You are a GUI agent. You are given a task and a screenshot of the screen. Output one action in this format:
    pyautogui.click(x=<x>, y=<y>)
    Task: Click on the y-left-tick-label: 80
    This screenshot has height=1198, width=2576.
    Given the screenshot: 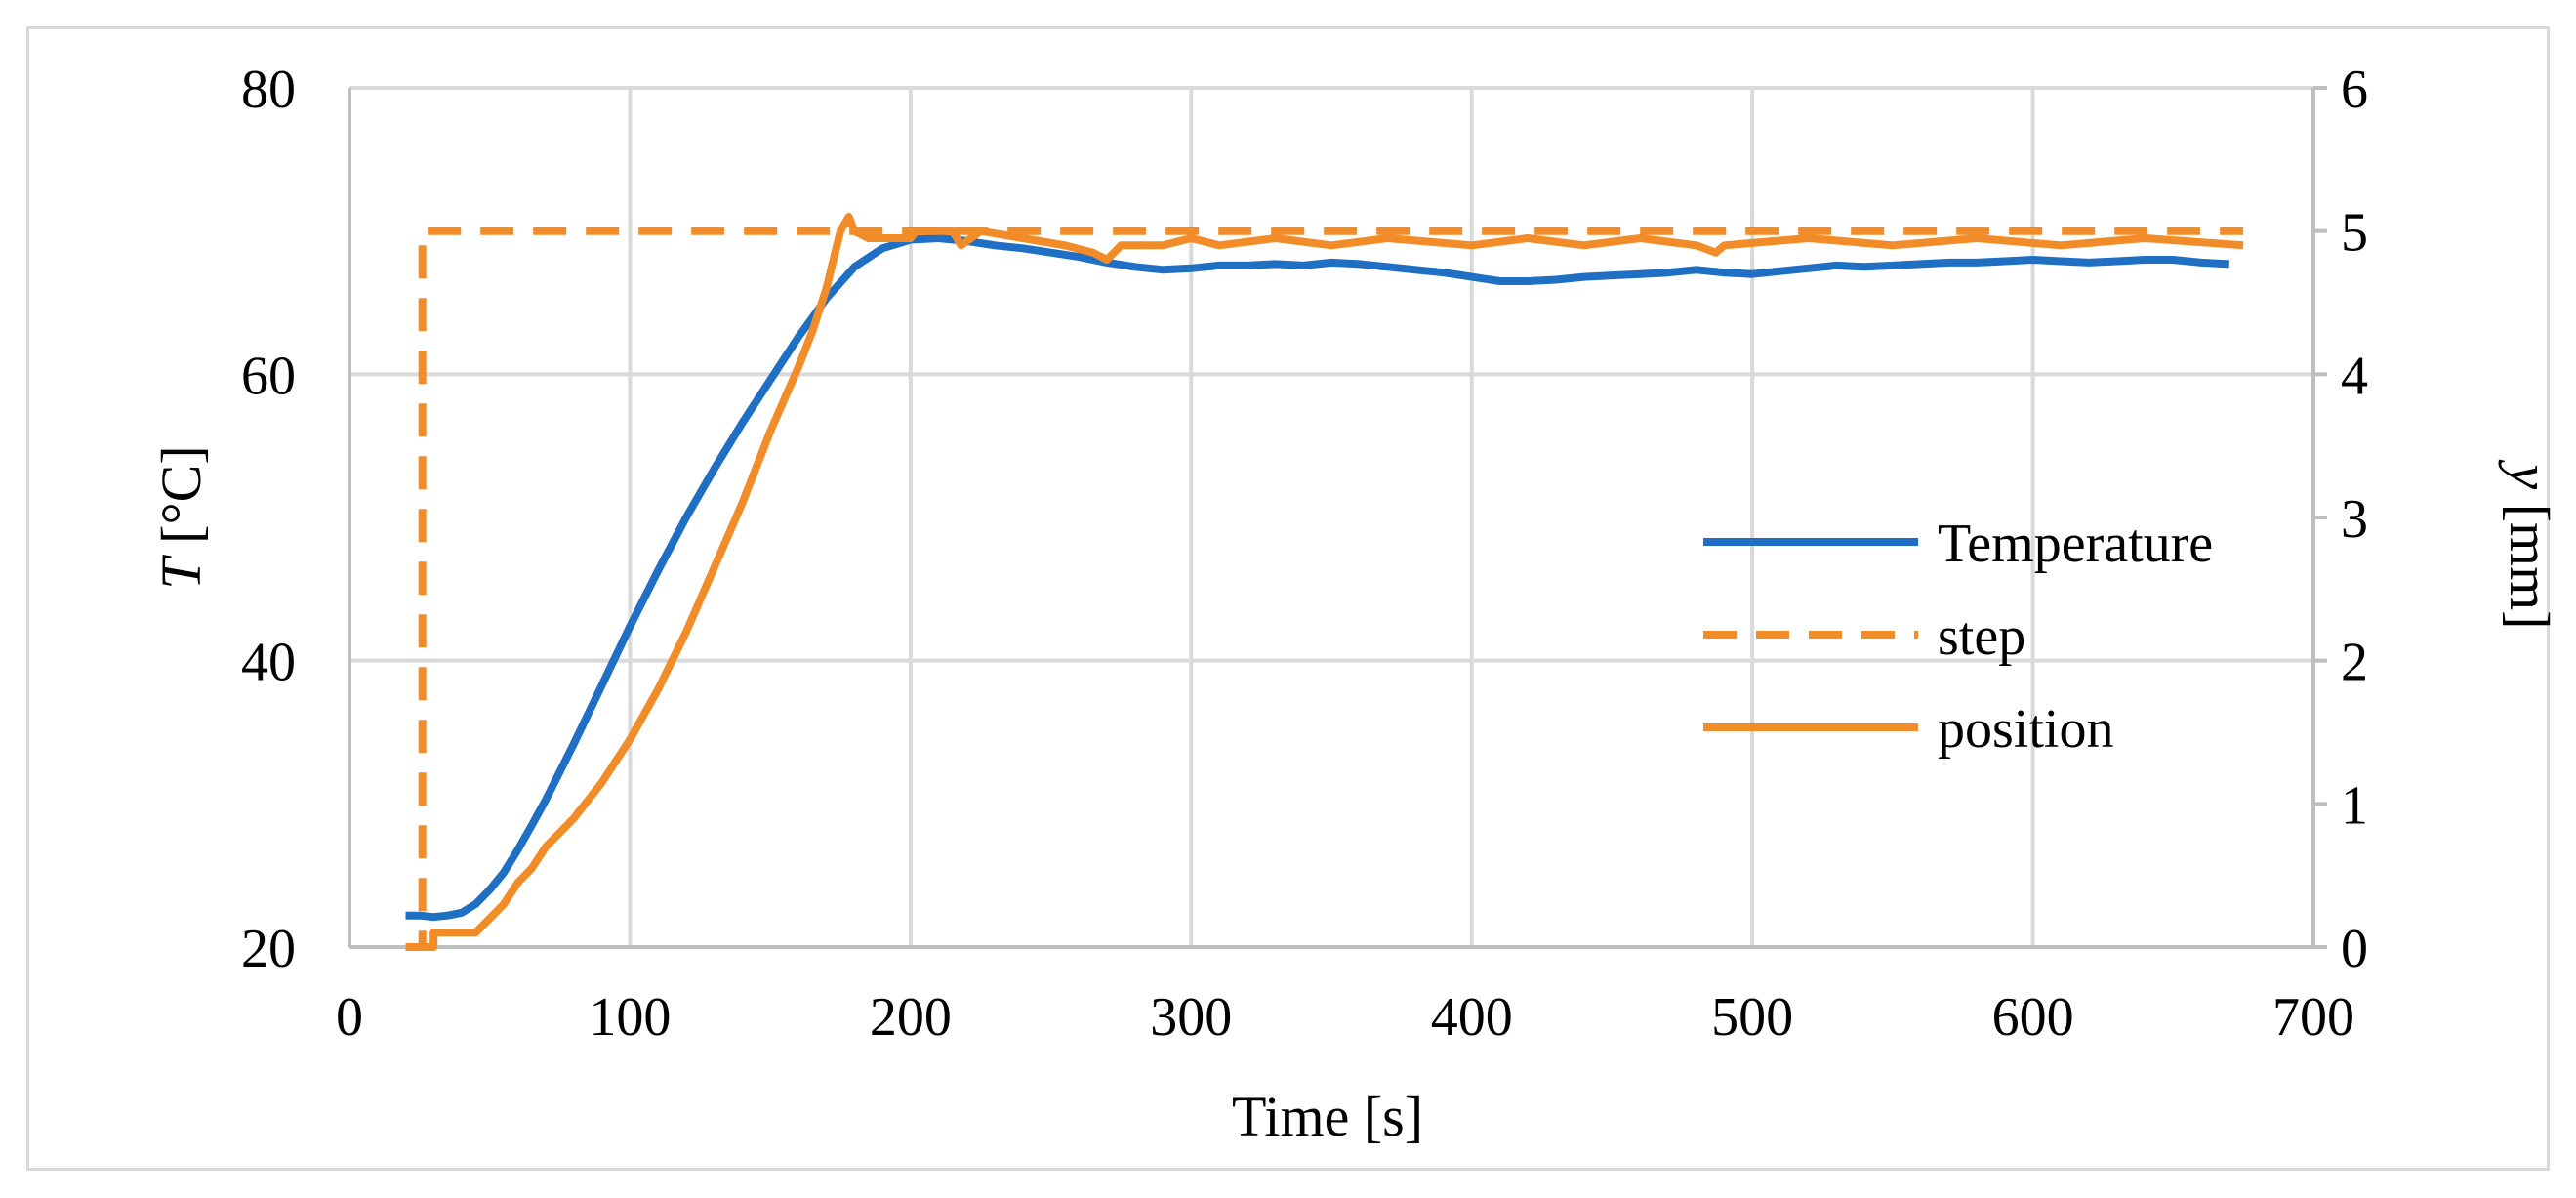 What is the action you would take?
    pyautogui.click(x=268, y=90)
    